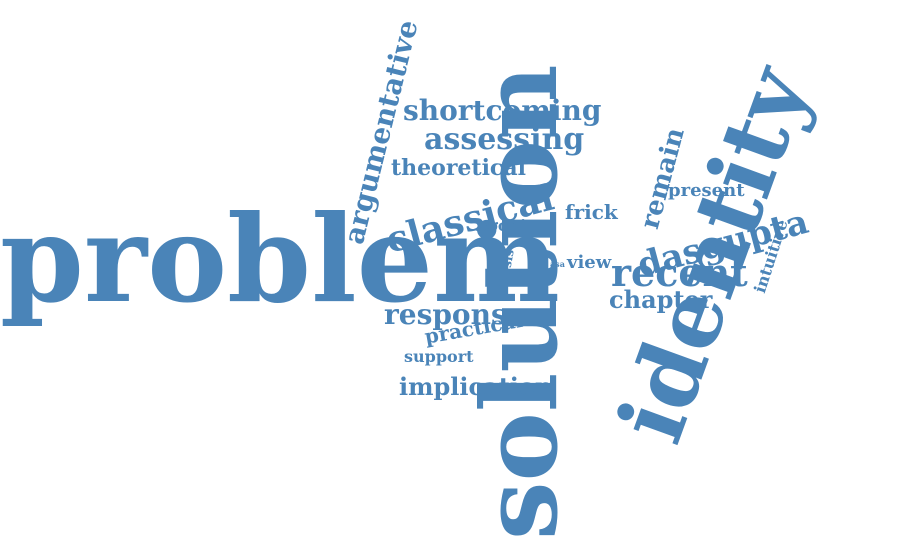  Describe the element at coordinates (476, 386) in the screenshot. I see `word-implication: implication` at that location.